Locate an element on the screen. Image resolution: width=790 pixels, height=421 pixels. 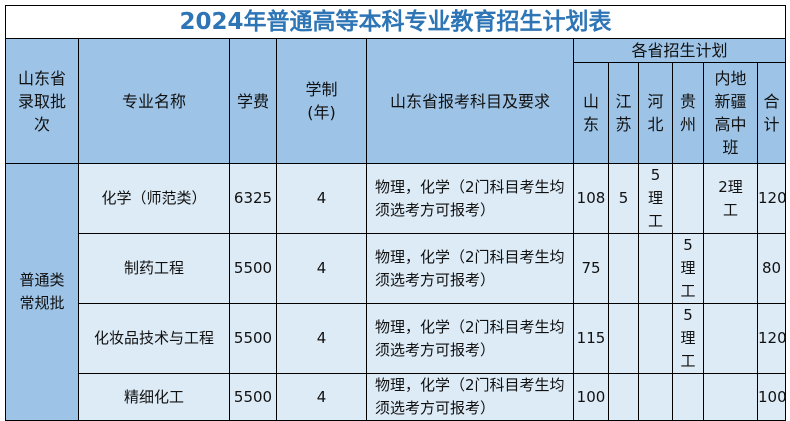
fee-cell: 6325 is located at coordinates (253, 198).